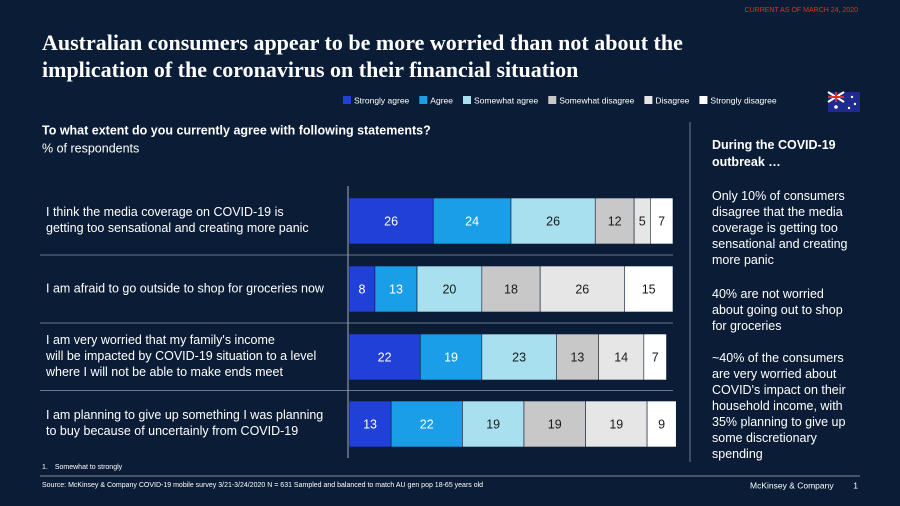 This screenshot has width=900, height=506. What do you see at coordinates (472, 221) in the screenshot?
I see `value-label: 24` at bounding box center [472, 221].